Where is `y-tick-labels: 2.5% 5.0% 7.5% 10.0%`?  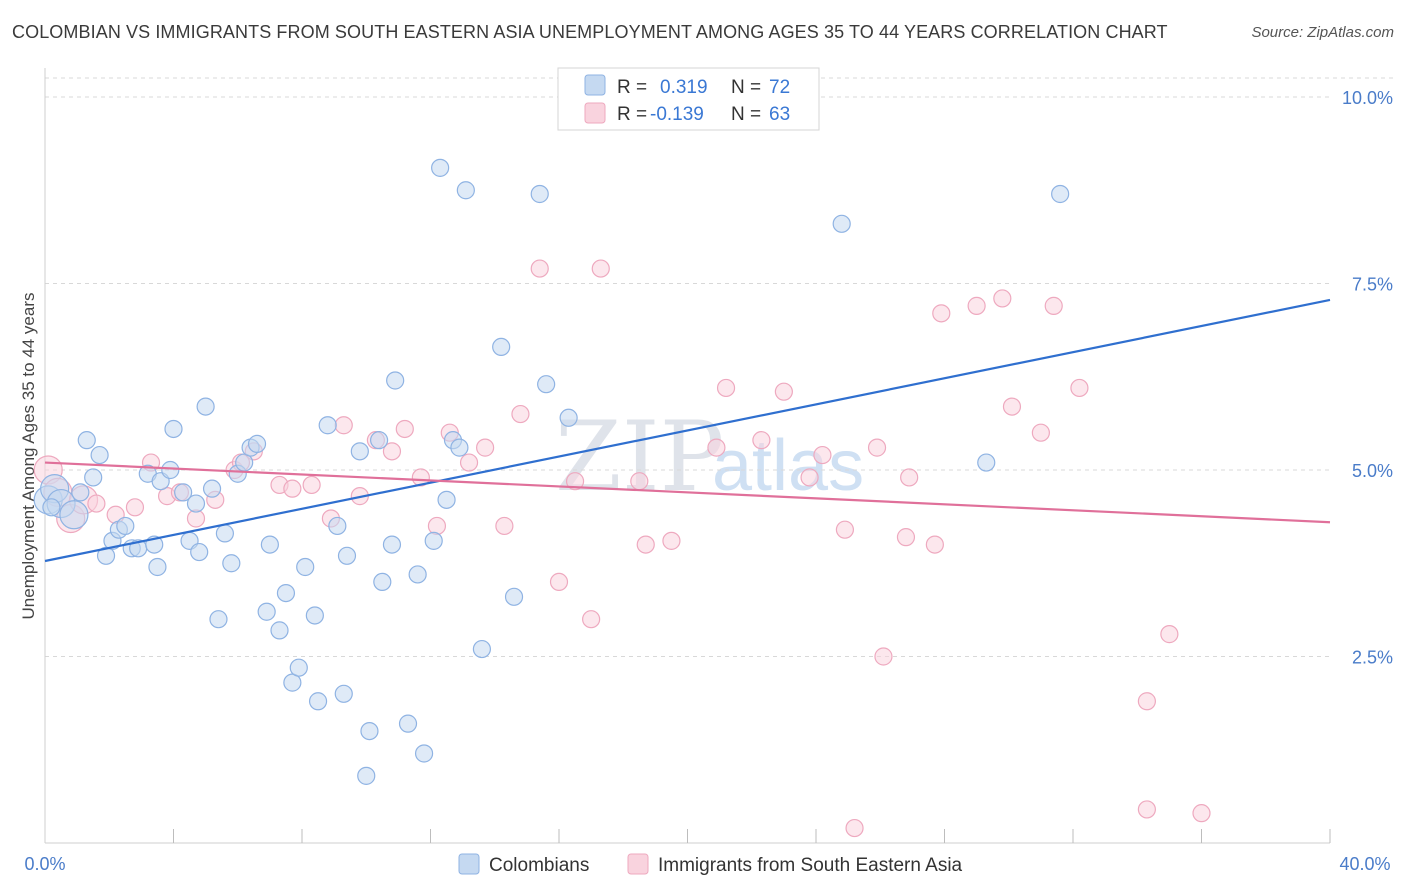
y-tick-labels: 2.5% 5.0% 7.5% 10.0% is located at coordinates (1367, 378).